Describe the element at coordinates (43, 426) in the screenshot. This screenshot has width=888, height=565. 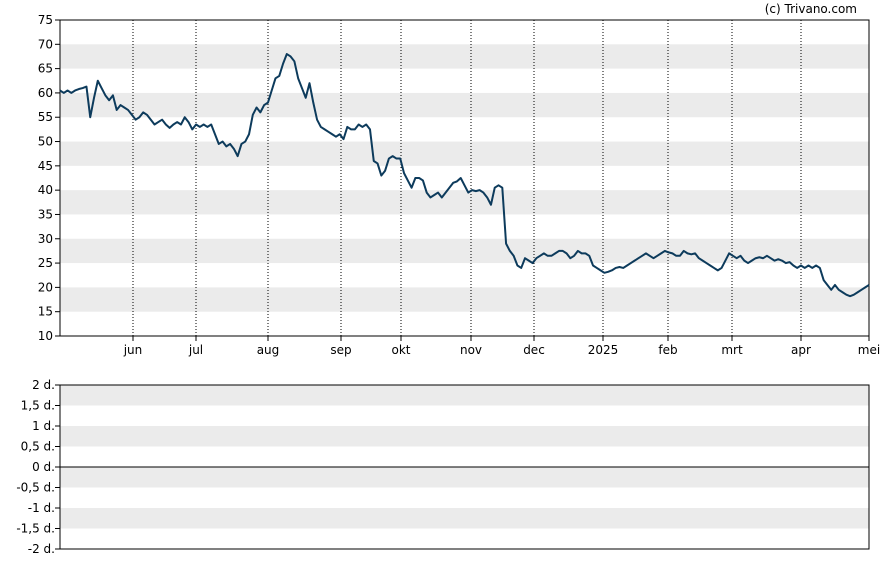
I see `y-tick-label: 1 d.` at that location.